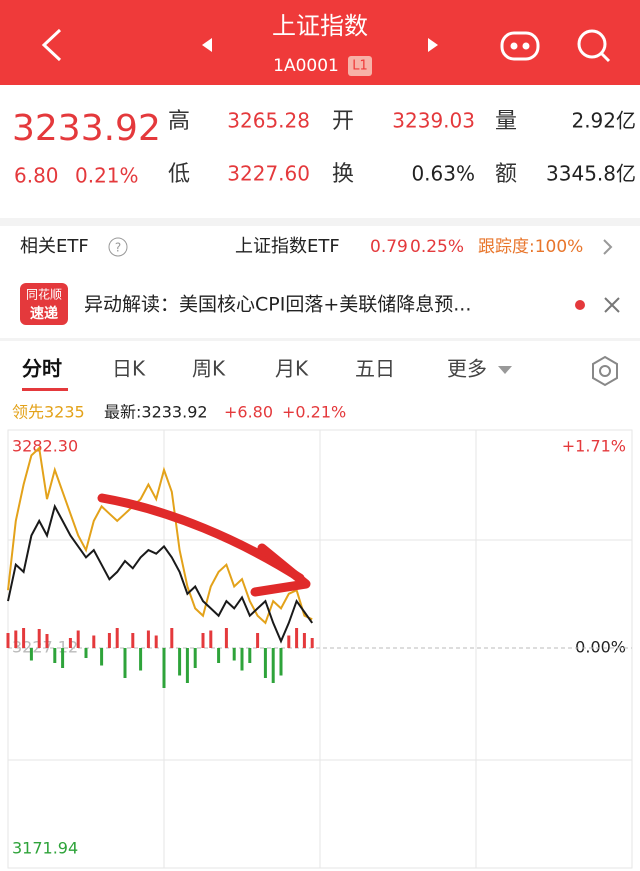  I want to click on tab: 月K, so click(292, 369).